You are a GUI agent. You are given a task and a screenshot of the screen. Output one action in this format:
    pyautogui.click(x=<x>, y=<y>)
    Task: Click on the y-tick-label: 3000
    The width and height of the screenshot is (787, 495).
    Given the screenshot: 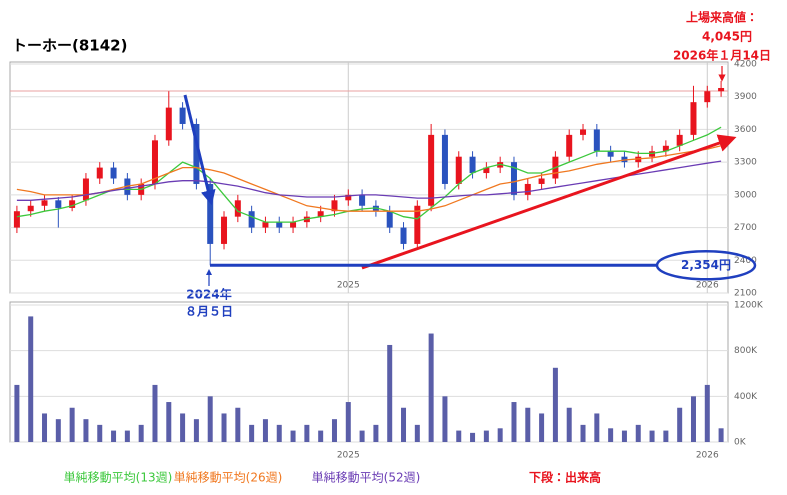 What is the action you would take?
    pyautogui.click(x=745, y=195)
    